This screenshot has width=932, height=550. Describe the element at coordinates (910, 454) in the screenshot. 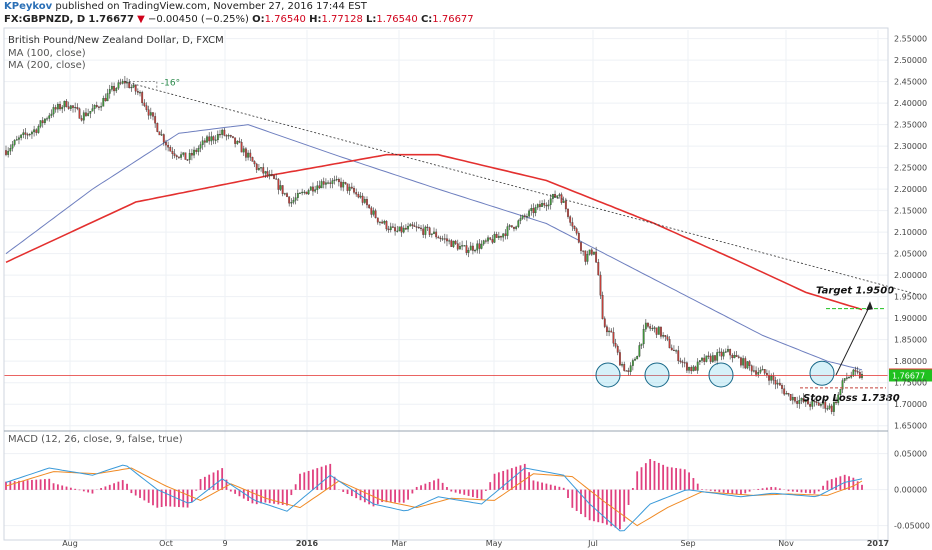

I see `macd-tick-label: 0.05000` at that location.